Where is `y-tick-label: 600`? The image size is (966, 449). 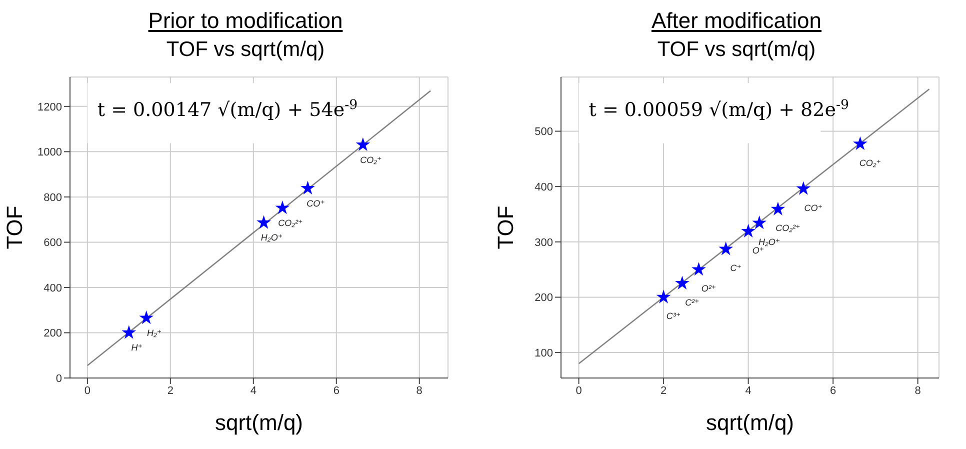 y-tick-label: 600 is located at coordinates (53, 243).